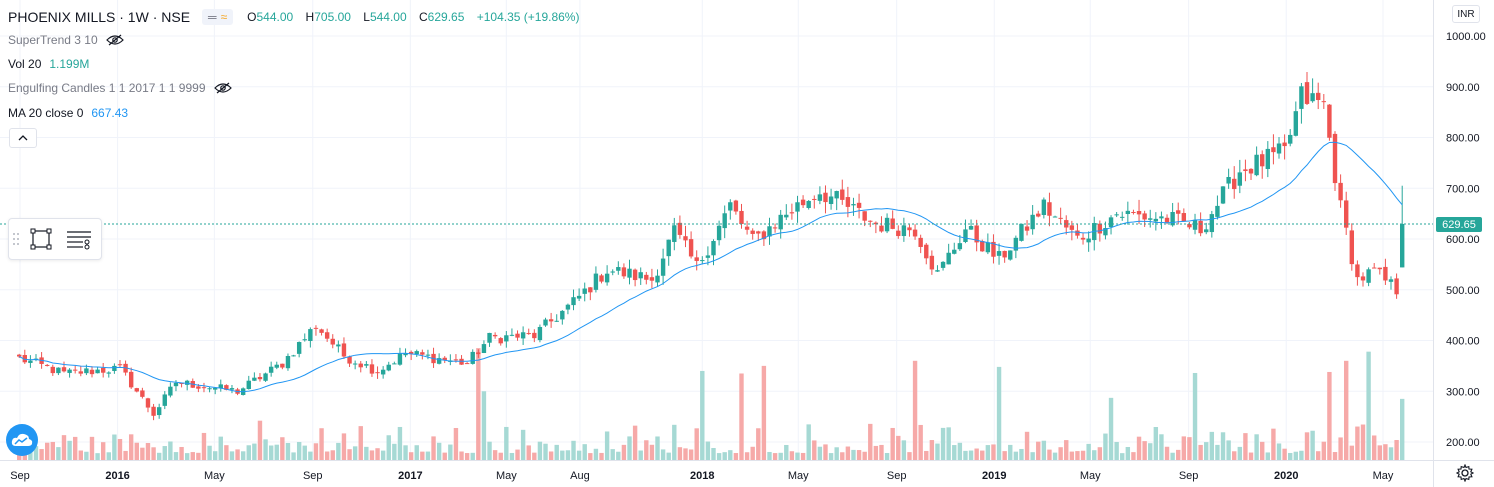  I want to click on rectangle-tool-button, so click(41, 239).